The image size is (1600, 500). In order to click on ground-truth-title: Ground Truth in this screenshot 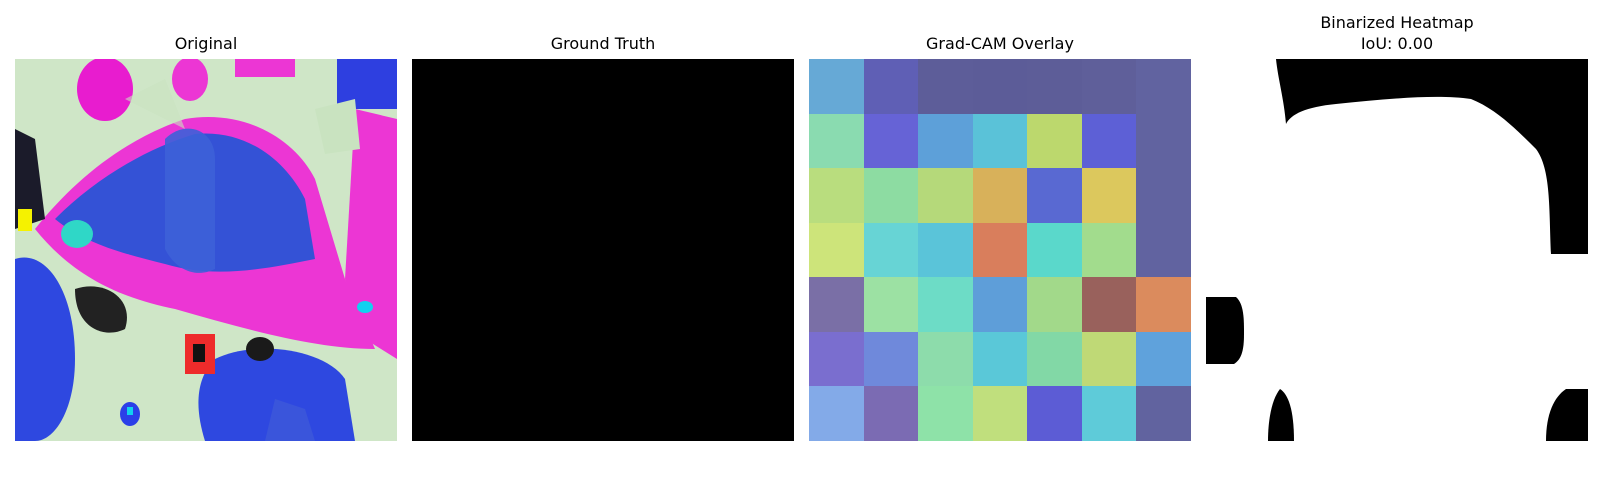, I will do `click(603, 43)`.